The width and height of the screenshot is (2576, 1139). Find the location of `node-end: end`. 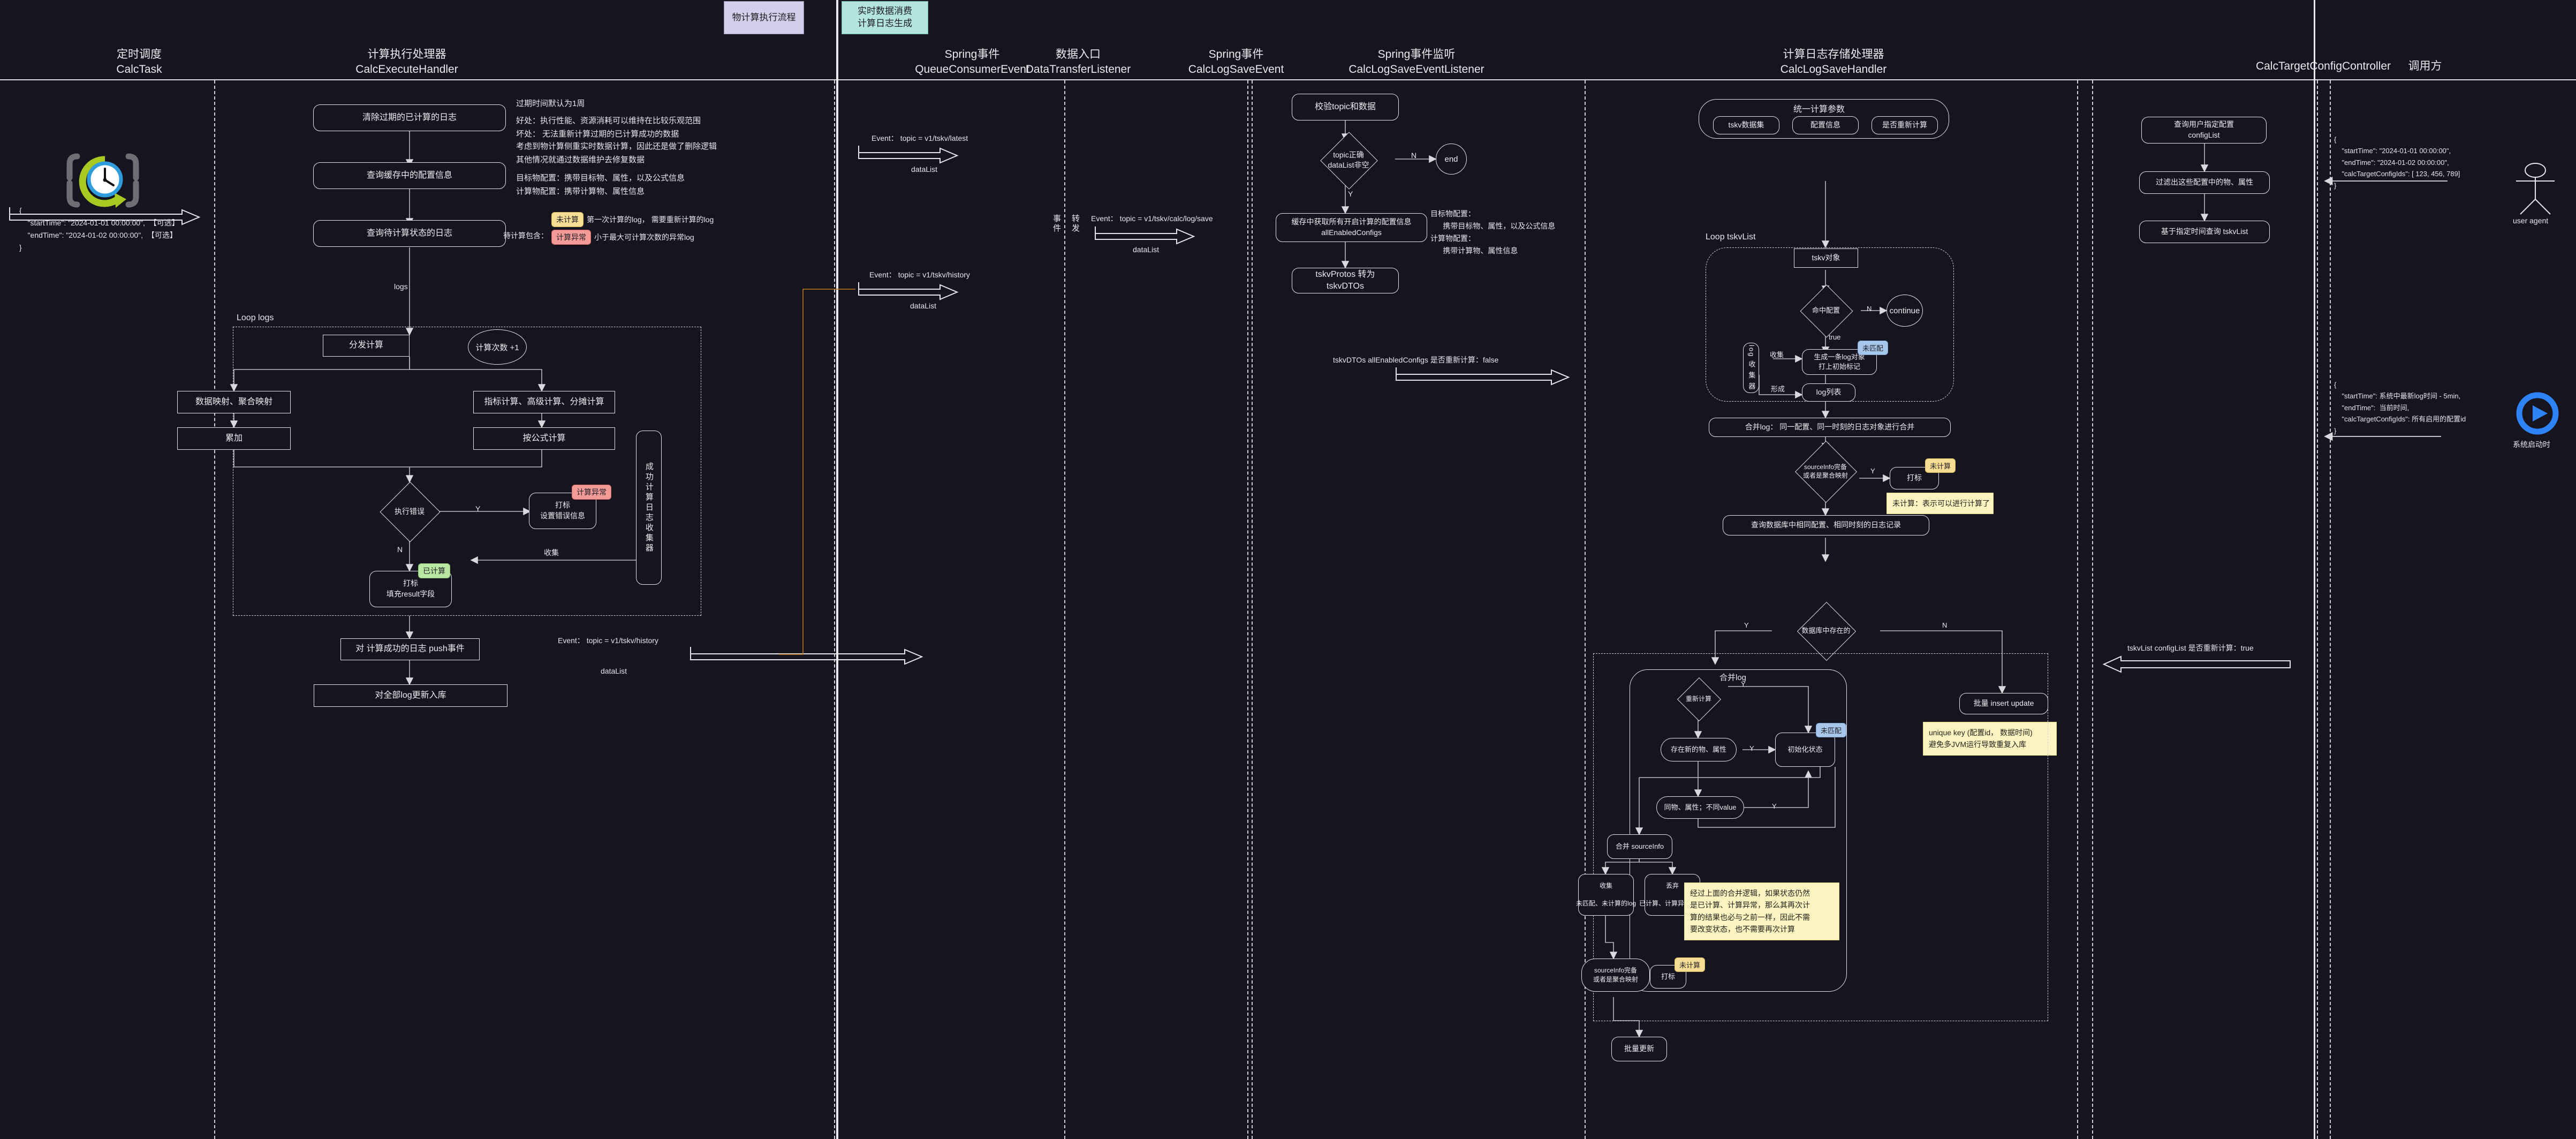

node-end: end is located at coordinates (1451, 159).